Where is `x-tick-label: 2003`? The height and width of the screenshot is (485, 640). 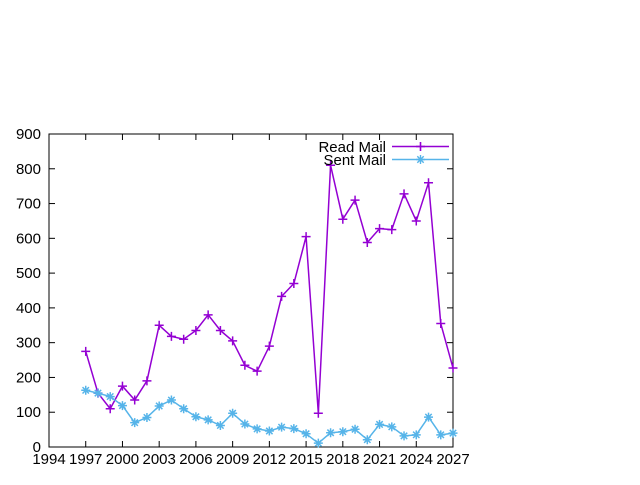 x-tick-label: 2003 is located at coordinates (158, 459).